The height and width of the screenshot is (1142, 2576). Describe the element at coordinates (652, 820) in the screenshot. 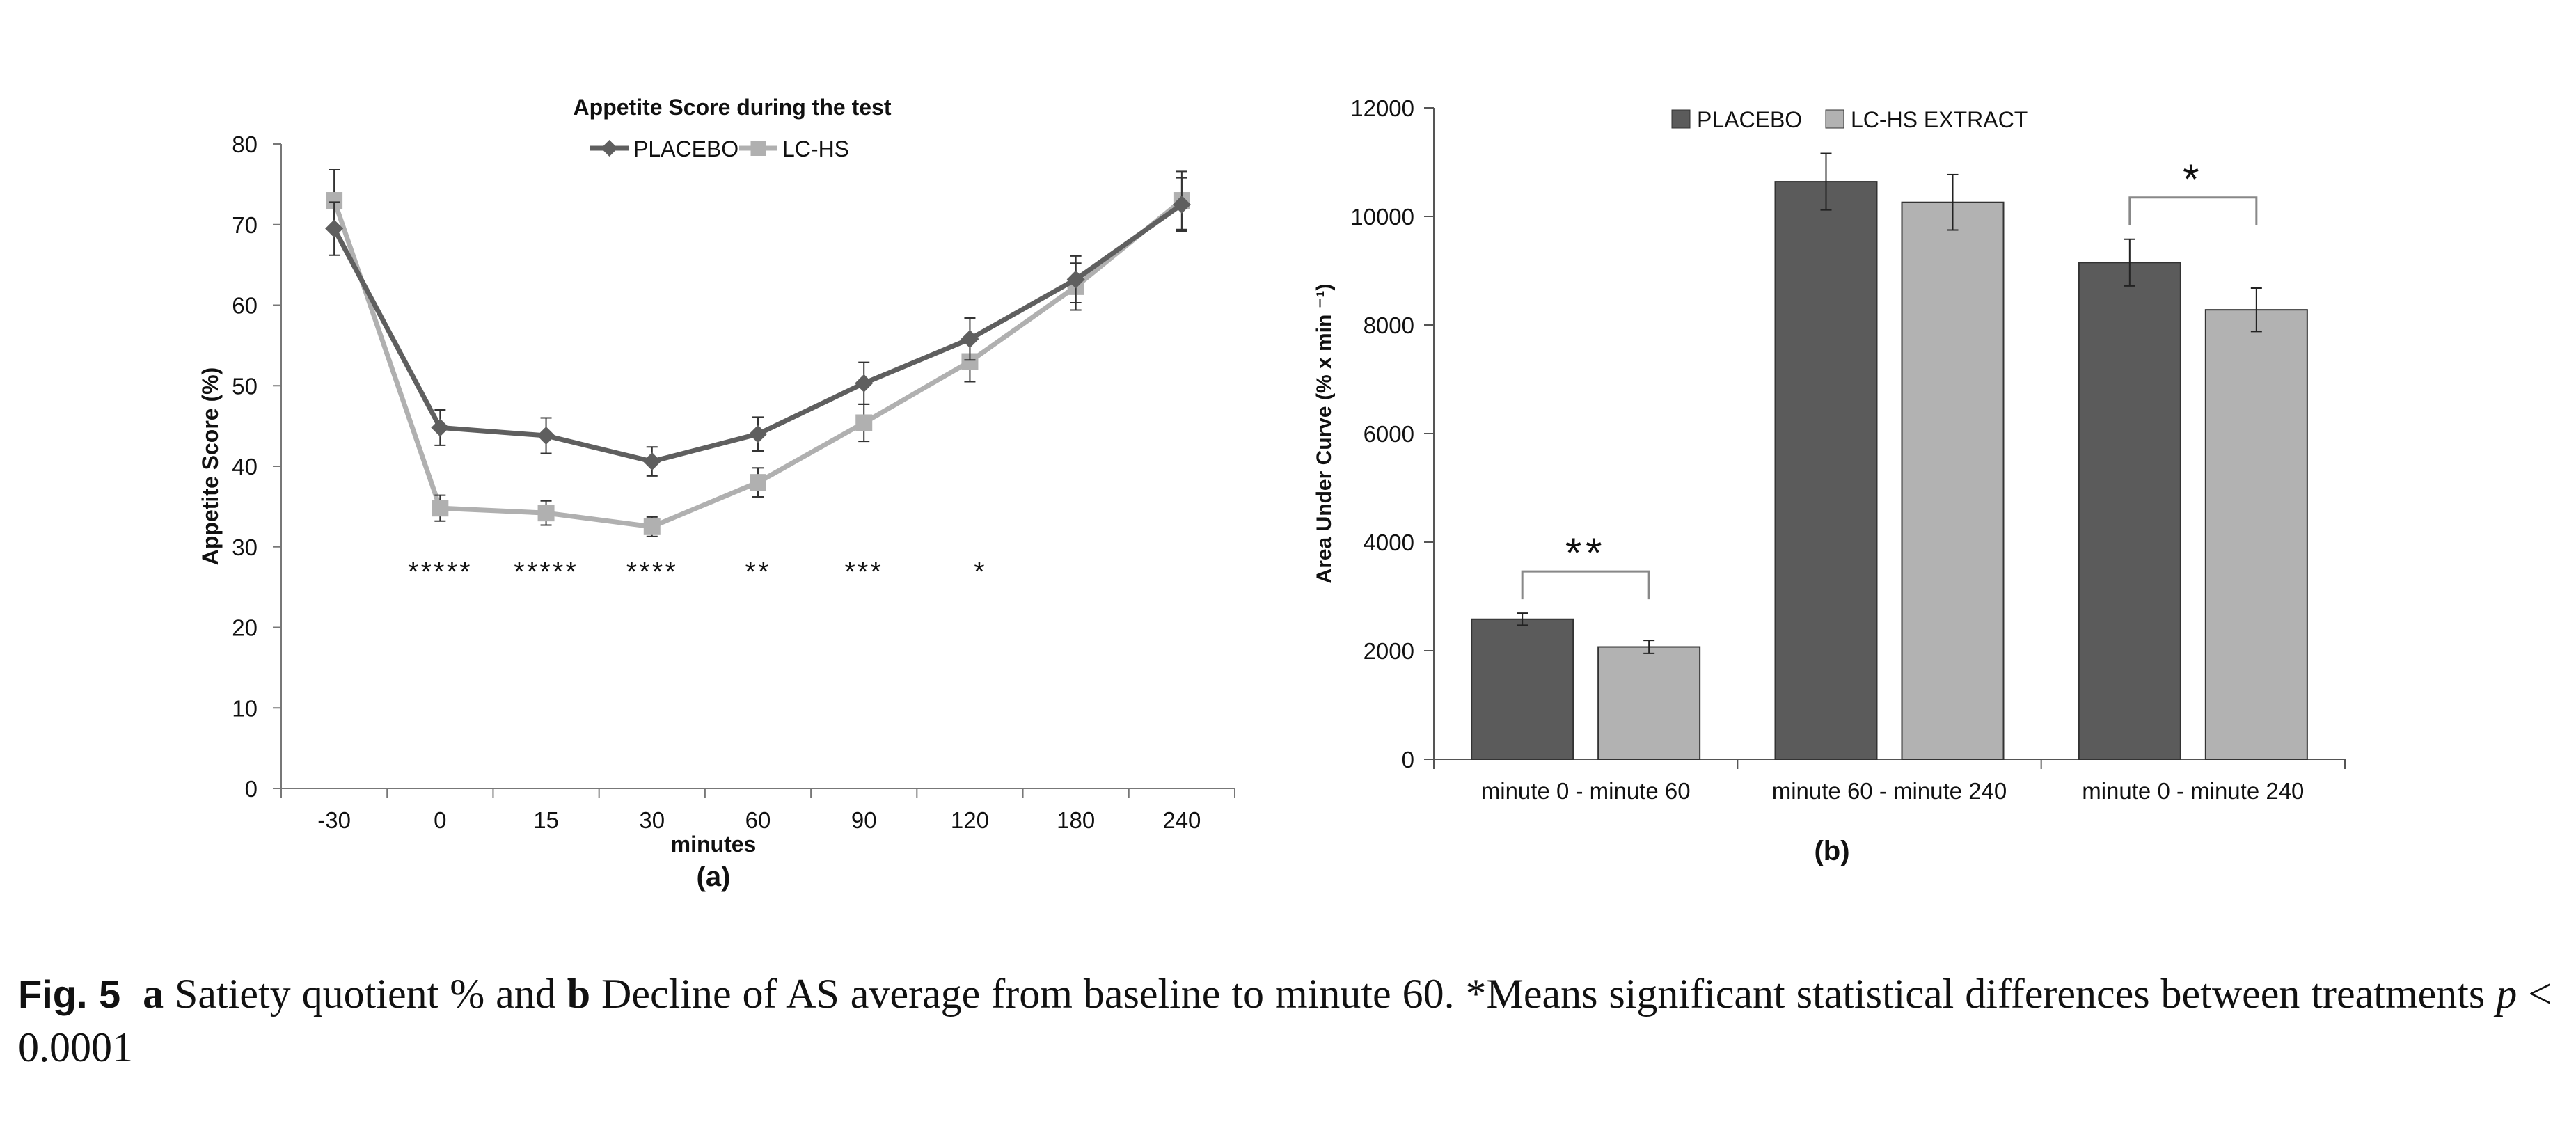

I see `x-tick-label: 30` at that location.